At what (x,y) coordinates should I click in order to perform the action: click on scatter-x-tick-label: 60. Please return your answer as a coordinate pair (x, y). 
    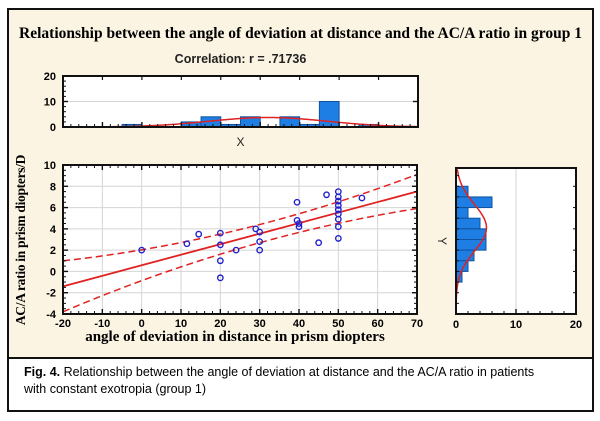
    Looking at the image, I should click on (378, 324).